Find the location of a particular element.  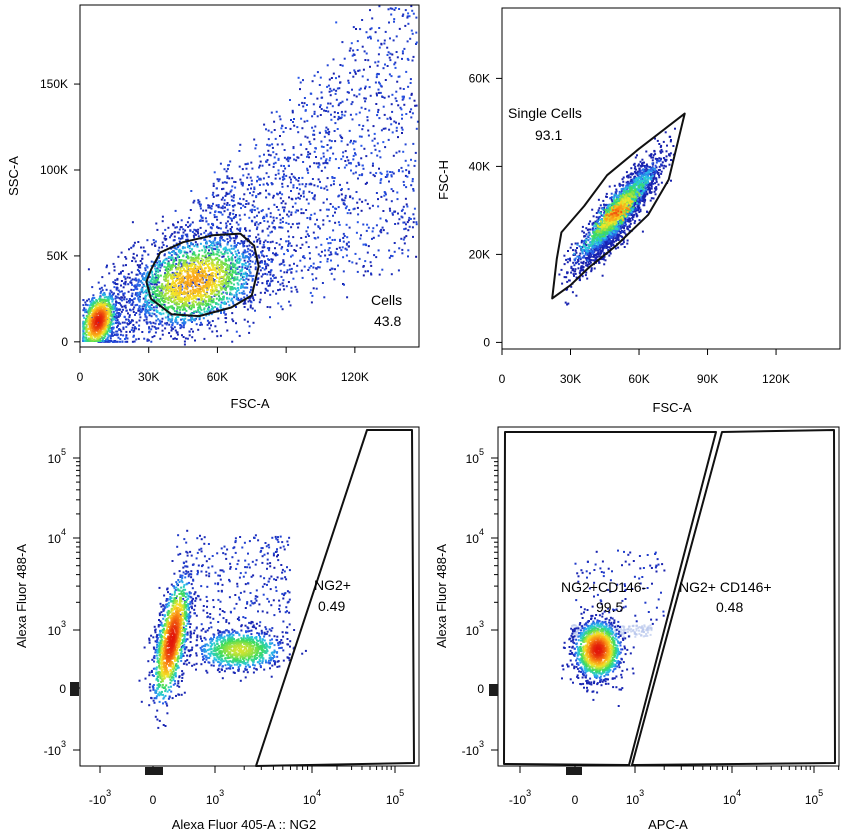

gate-cells is located at coordinates (202, 275).